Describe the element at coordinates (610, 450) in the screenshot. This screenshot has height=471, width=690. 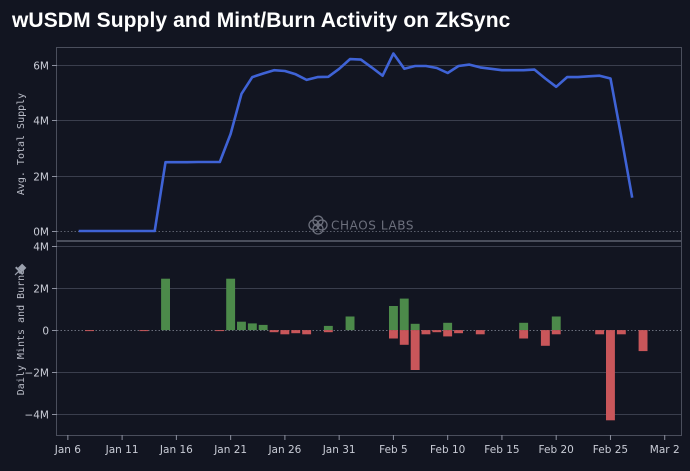
I see `x-tick-label: Feb 25` at that location.